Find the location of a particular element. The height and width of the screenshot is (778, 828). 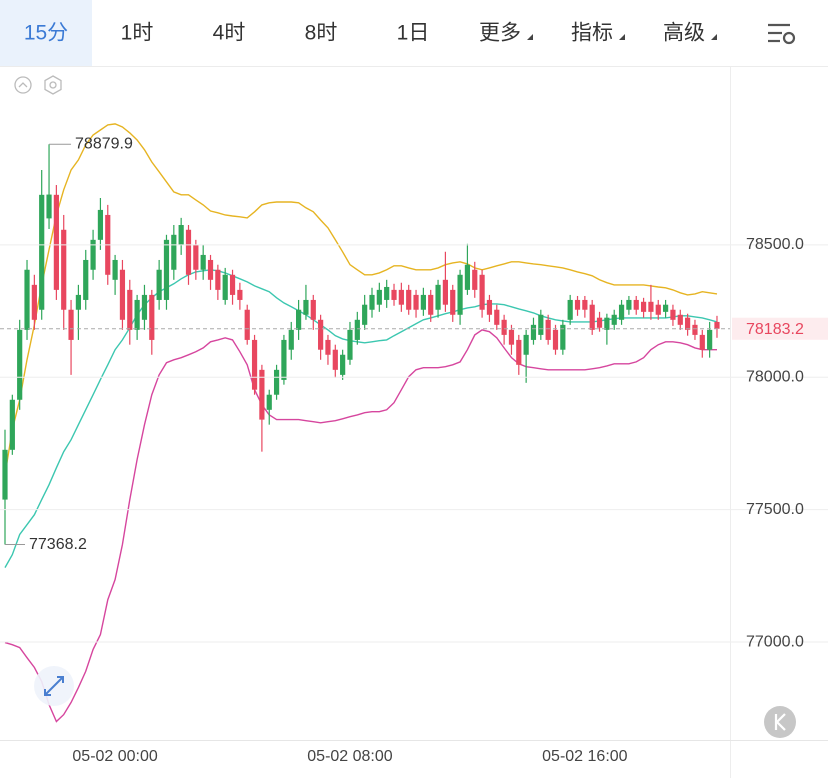

fullscreen-button is located at coordinates (54, 686).